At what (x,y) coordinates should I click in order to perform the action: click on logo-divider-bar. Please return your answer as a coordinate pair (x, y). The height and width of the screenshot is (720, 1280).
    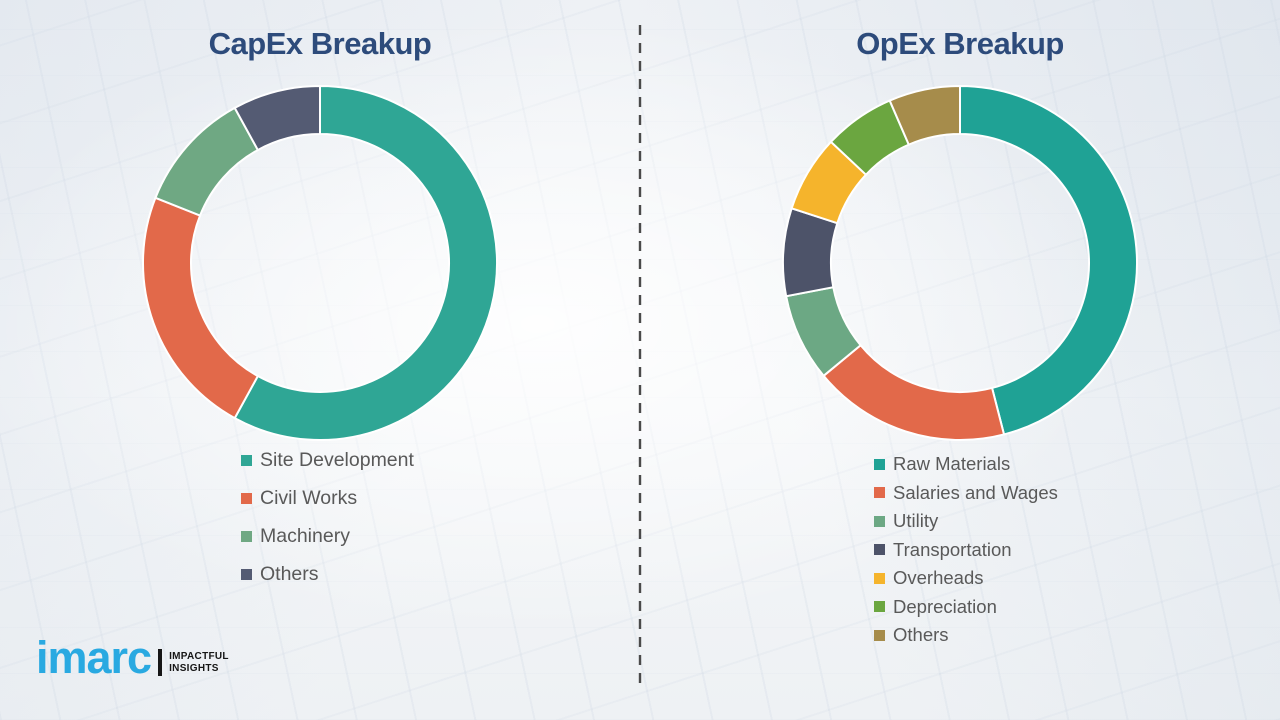
    Looking at the image, I should click on (160, 662).